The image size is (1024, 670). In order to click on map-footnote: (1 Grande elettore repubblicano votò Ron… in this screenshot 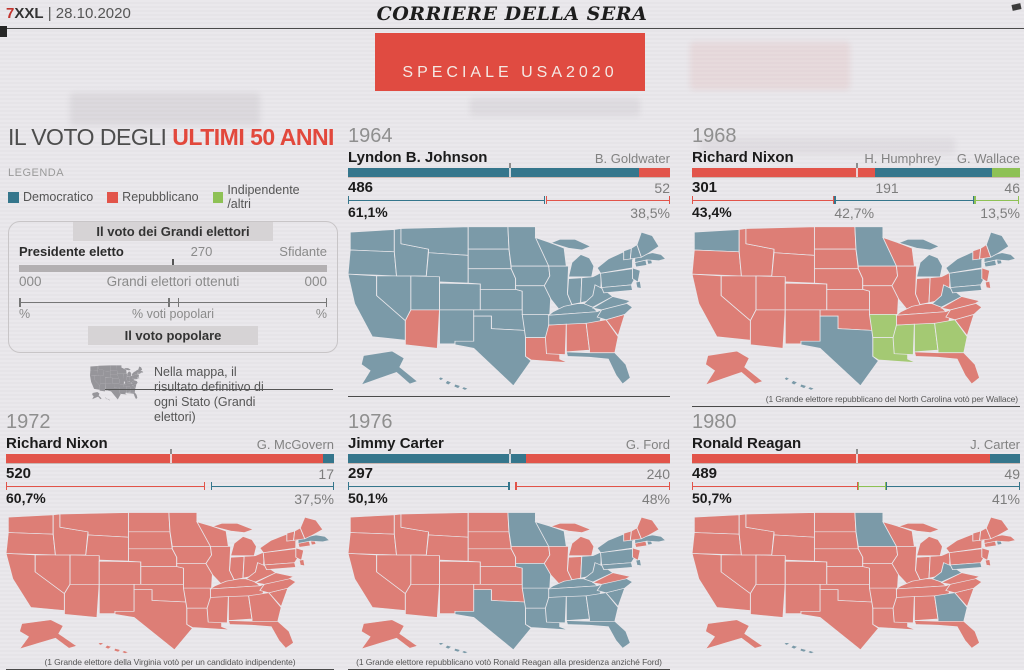, I will do `click(509, 663)`.